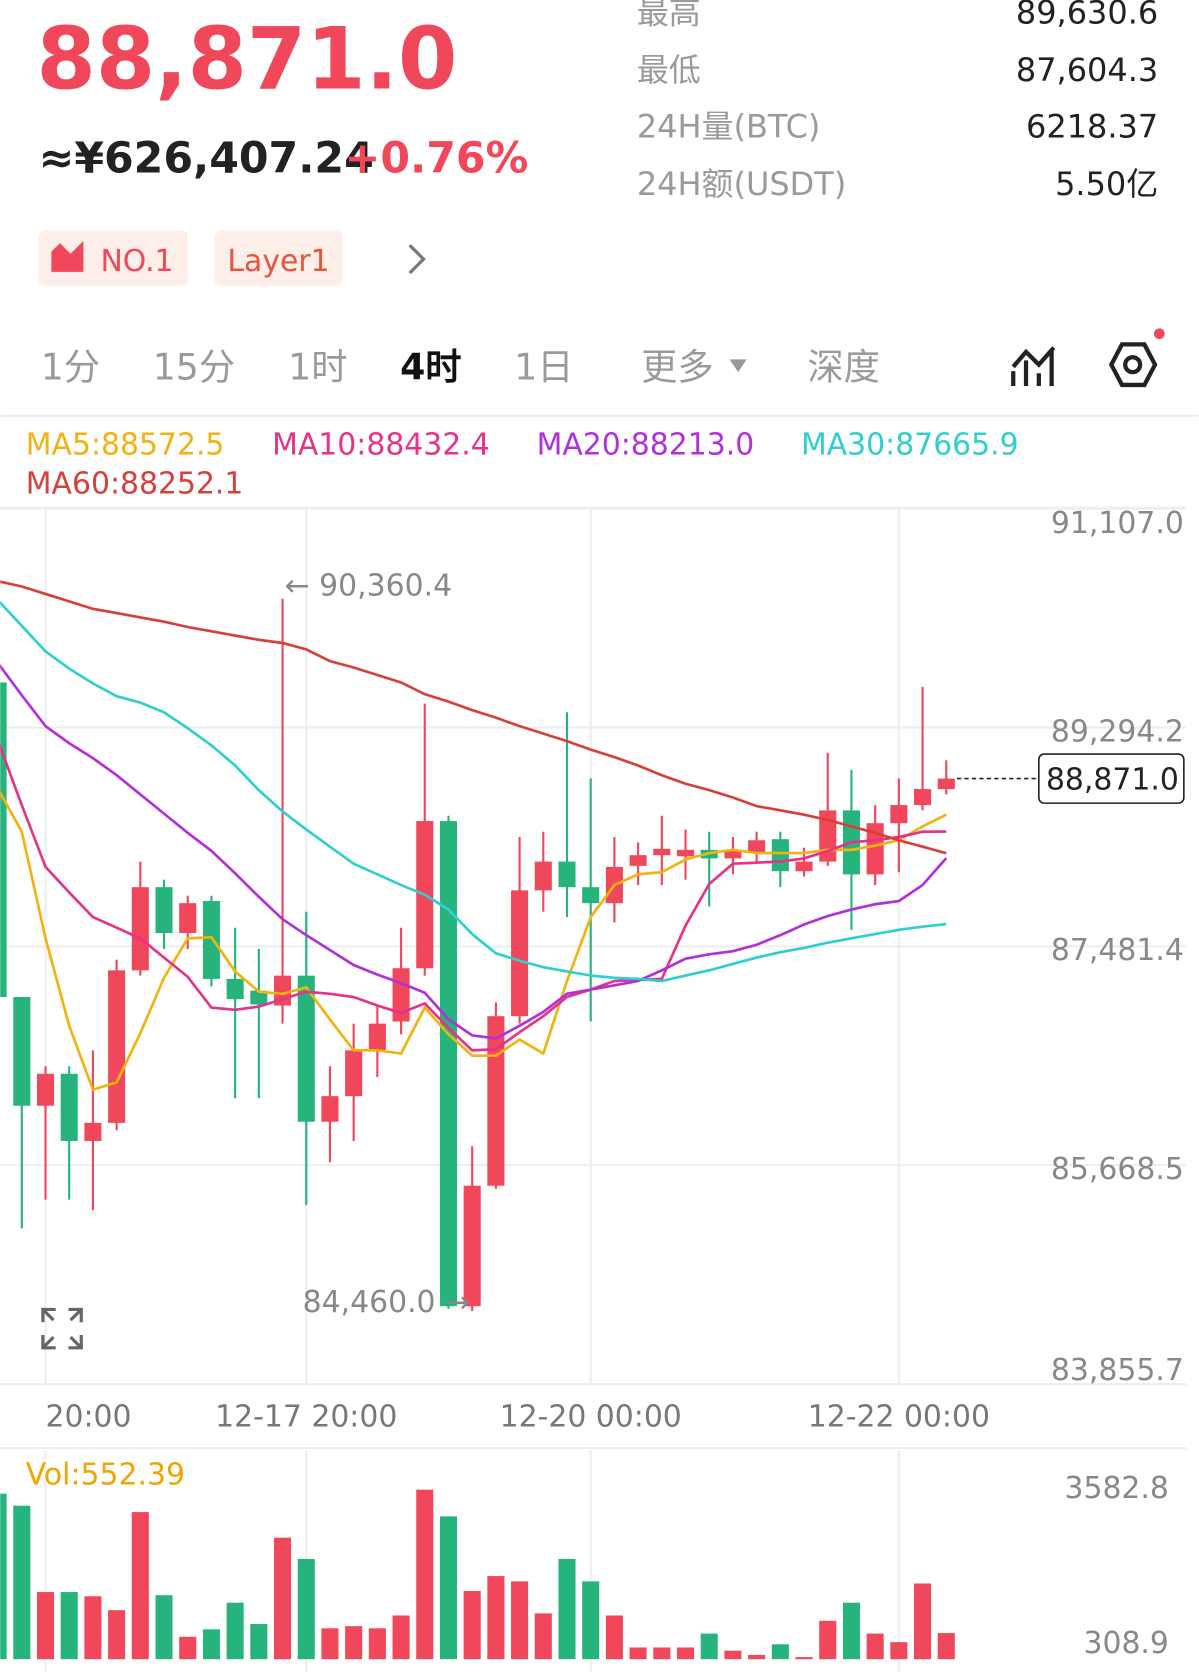  Describe the element at coordinates (1116, 1488) in the screenshot. I see `volume-tick-label: 3582.8` at that location.